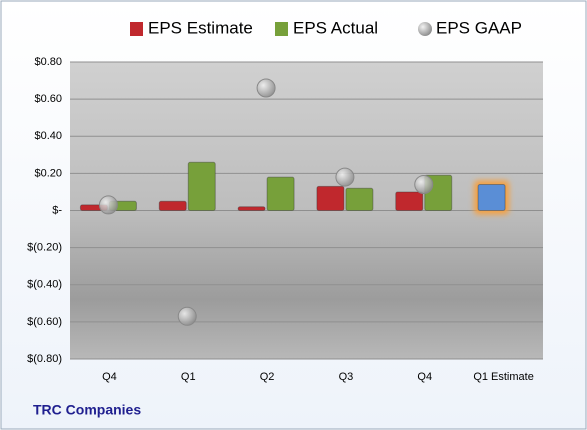 Image resolution: width=587 pixels, height=430 pixels. Describe the element at coordinates (346, 377) in the screenshot. I see `x-tick-label: Q3` at that location.